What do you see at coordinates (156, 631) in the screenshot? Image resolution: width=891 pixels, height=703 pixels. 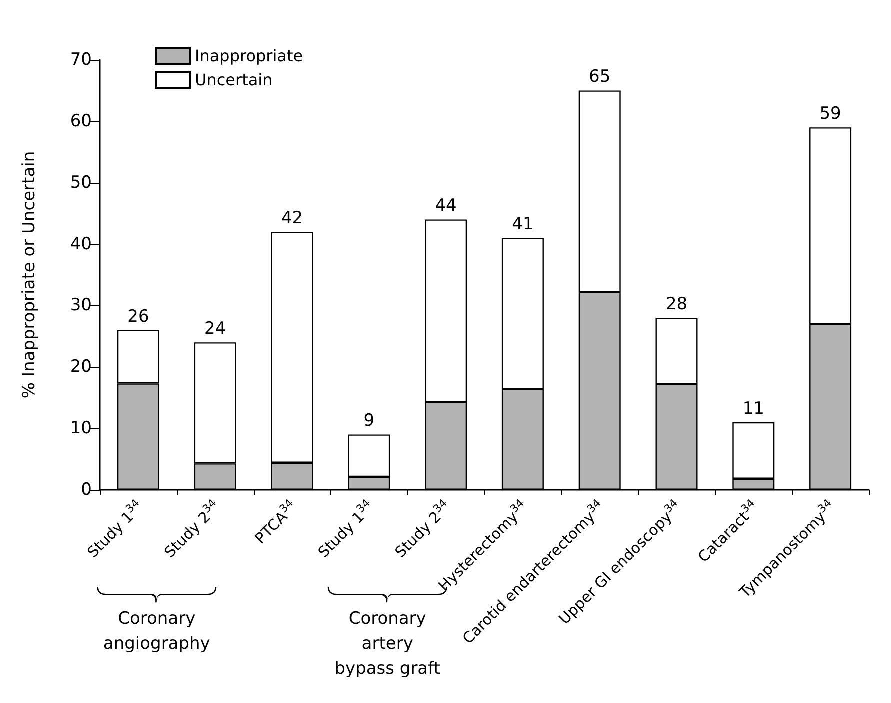 I see `text: Coronary angiography` at bounding box center [156, 631].